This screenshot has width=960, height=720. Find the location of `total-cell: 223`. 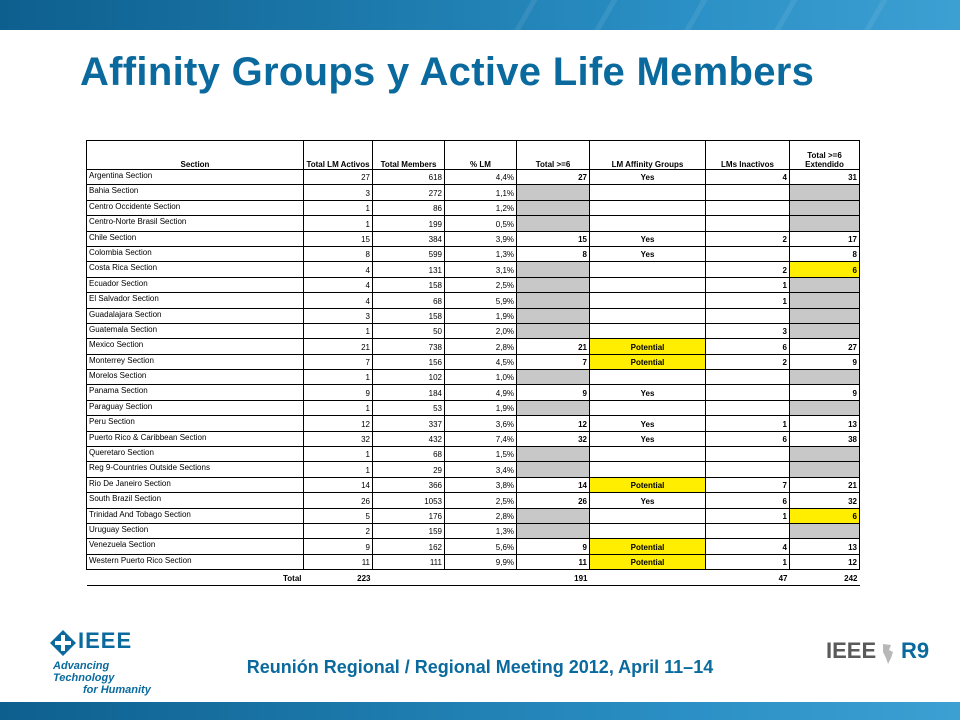

total-cell: 223 is located at coordinates (338, 577).